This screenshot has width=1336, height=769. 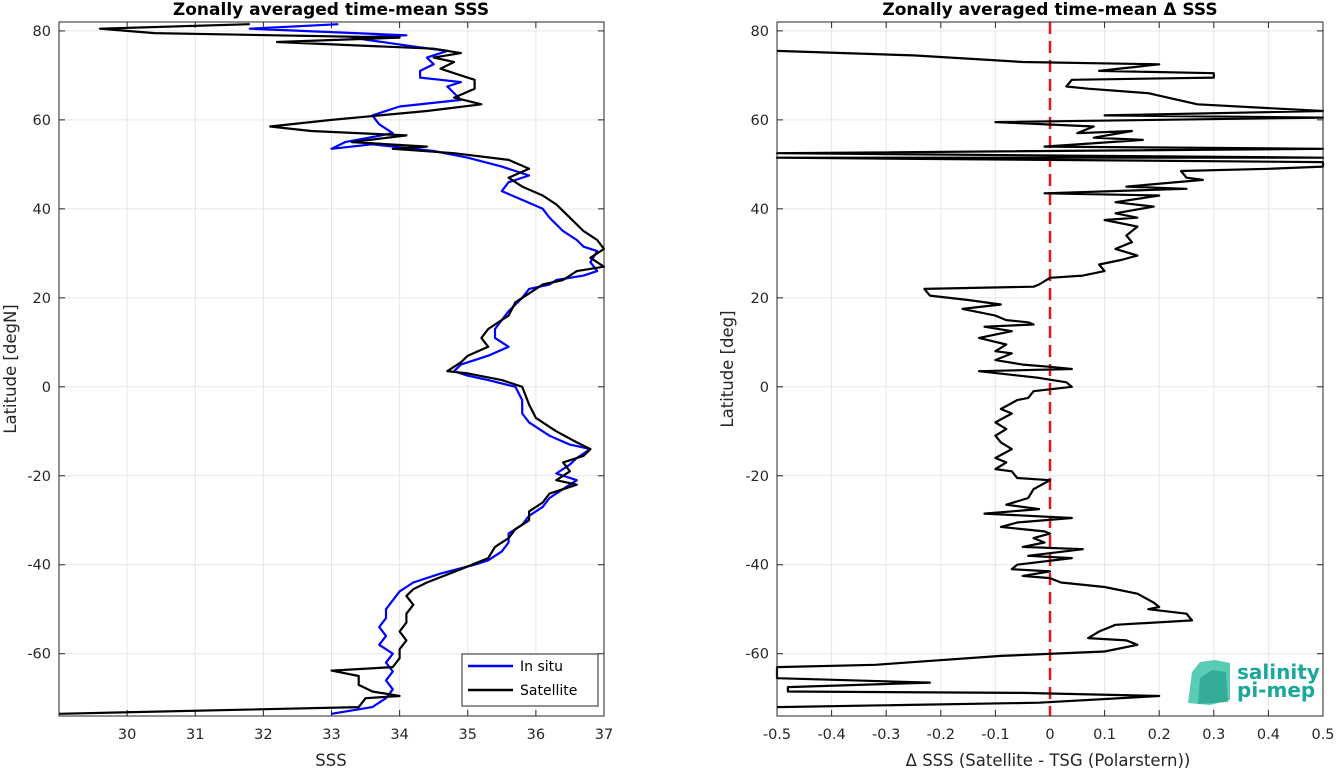 What do you see at coordinates (757, 655) in the screenshot?
I see `delta-y-tick-label: -60` at bounding box center [757, 655].